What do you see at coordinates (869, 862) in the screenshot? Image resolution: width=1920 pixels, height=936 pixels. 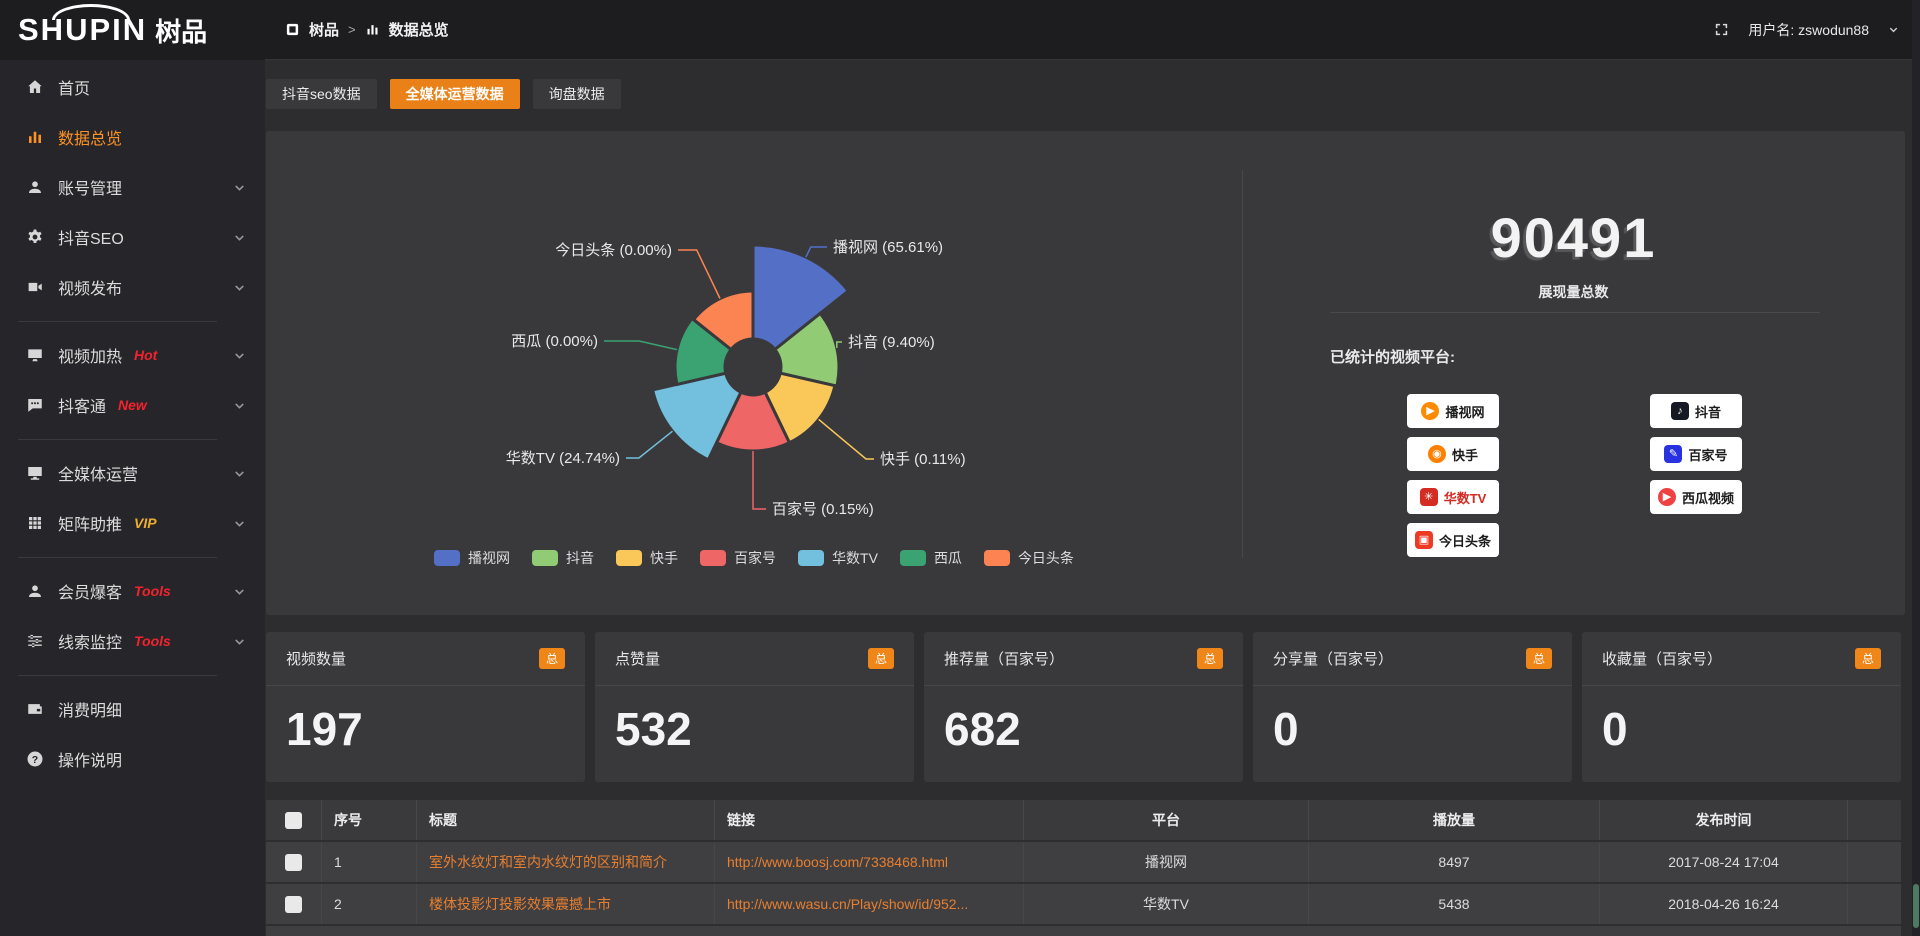 I see `cell-link: http://www.boosj.com/7338468.html` at bounding box center [869, 862].